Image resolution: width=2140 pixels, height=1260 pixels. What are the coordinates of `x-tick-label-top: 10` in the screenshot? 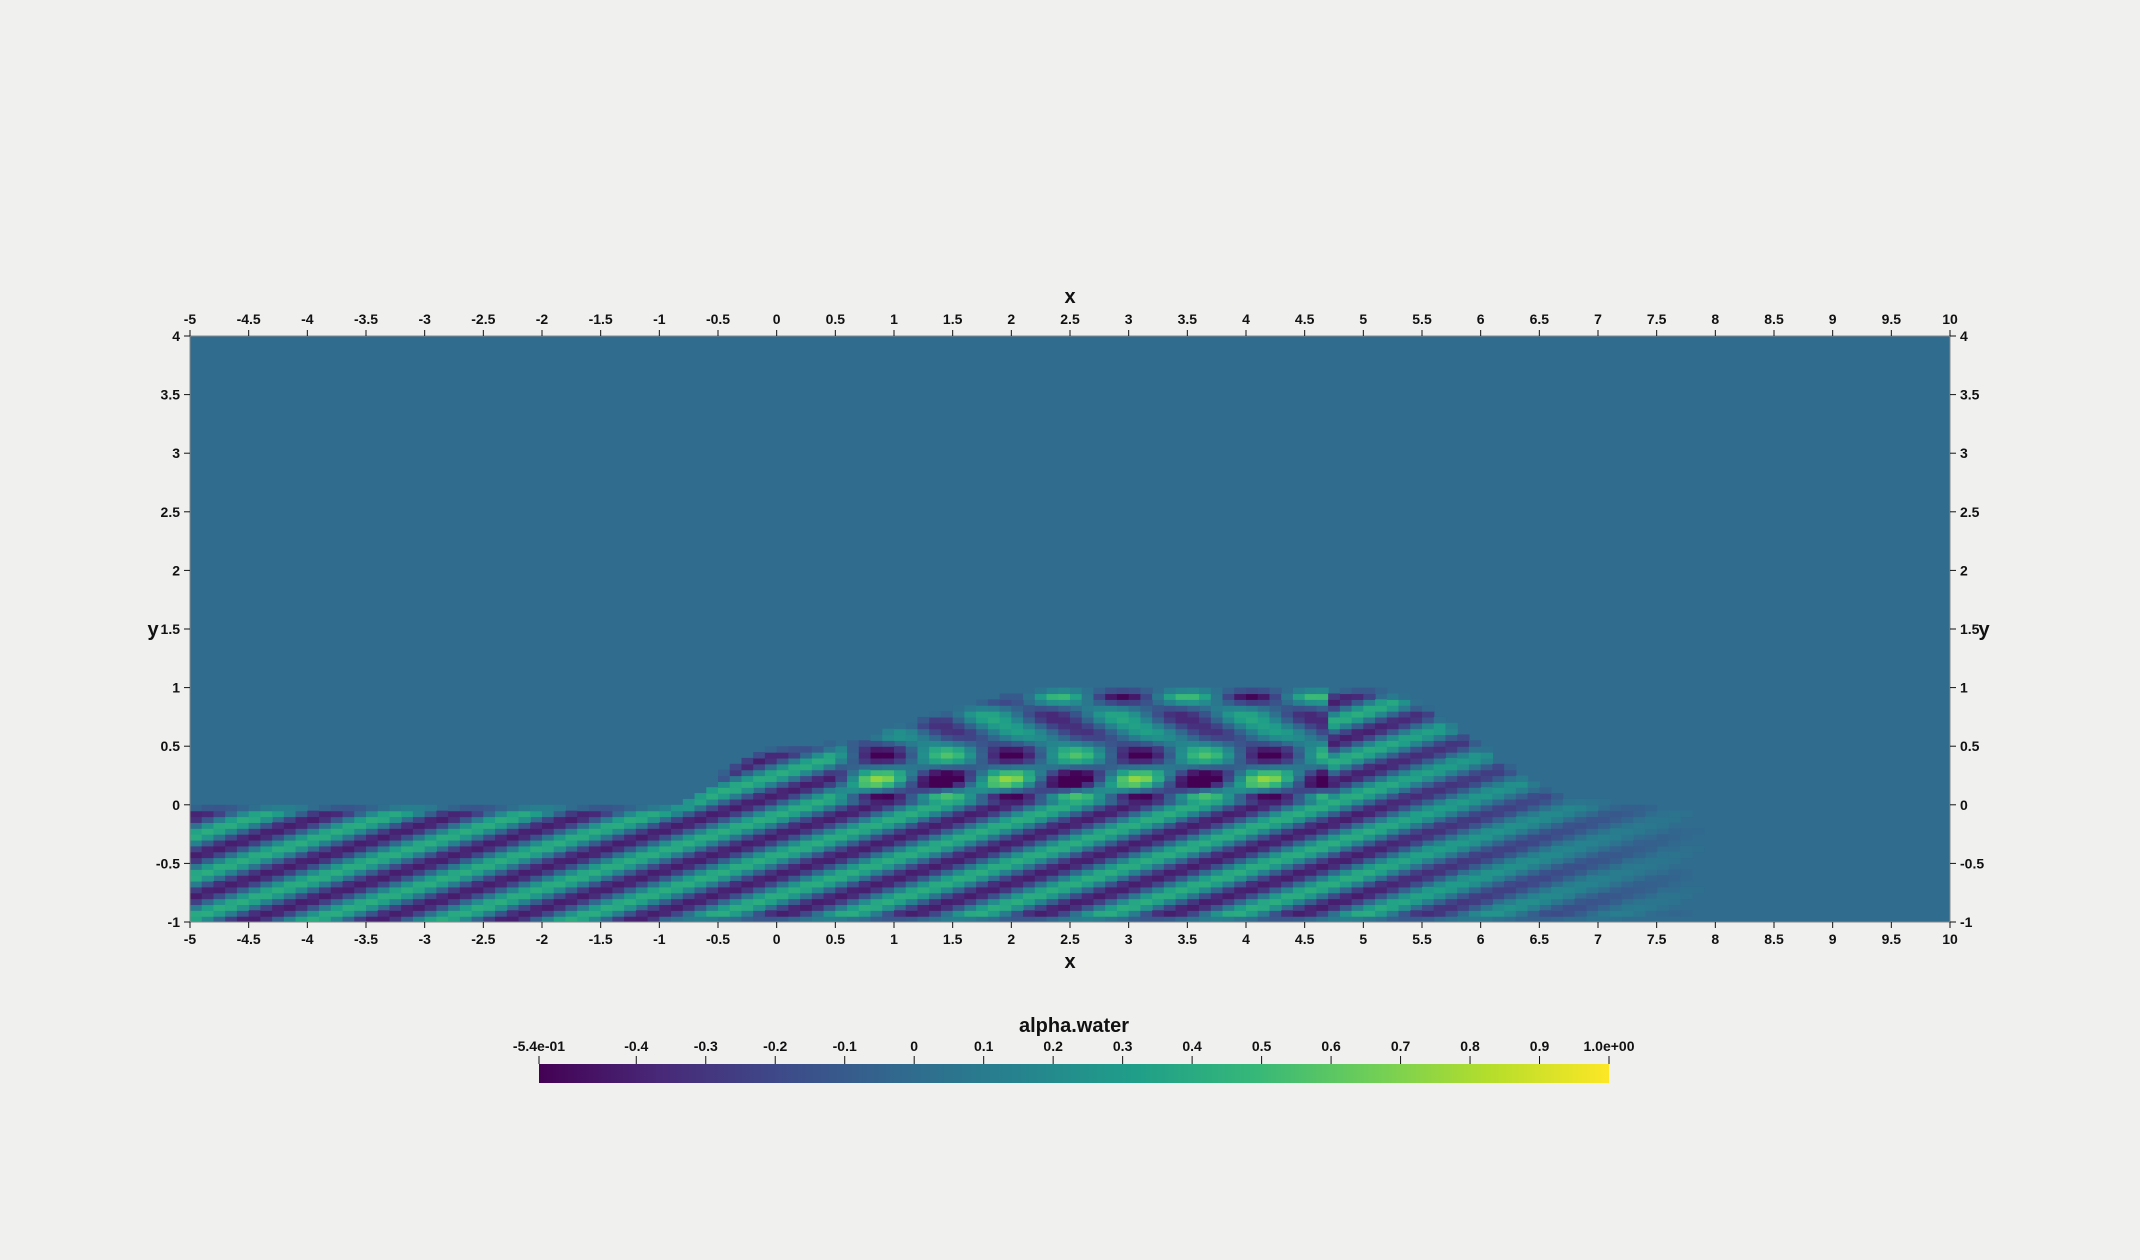 It's located at (1950, 319).